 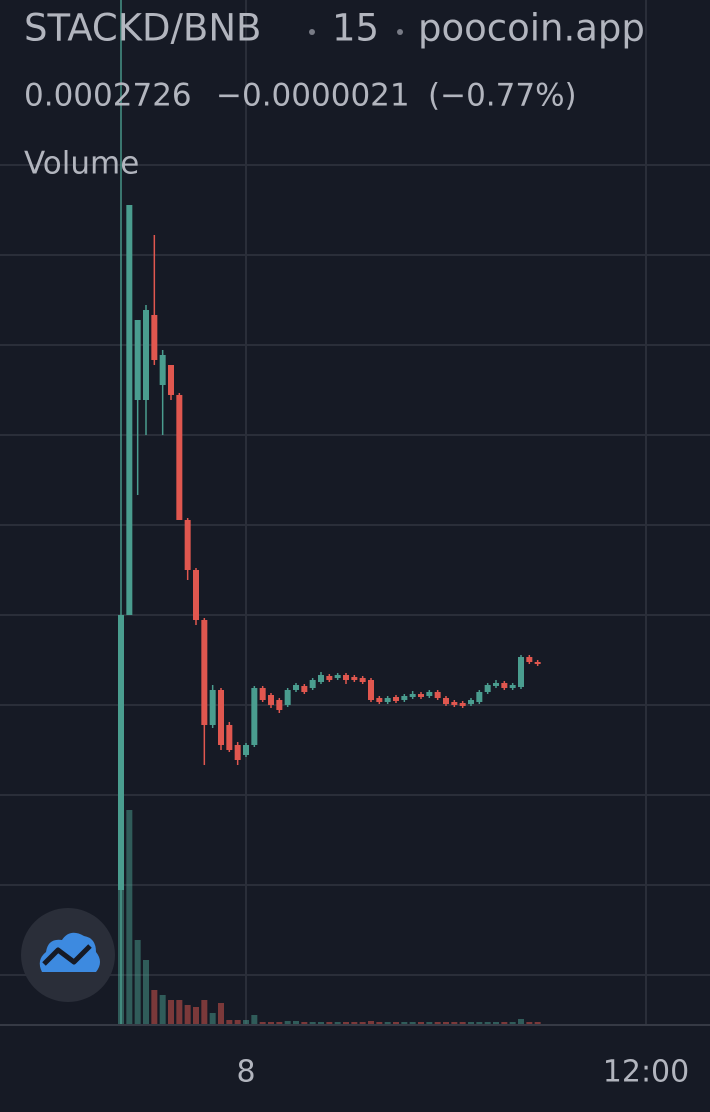 I want to click on last-price: 0.0002726, so click(x=108, y=96).